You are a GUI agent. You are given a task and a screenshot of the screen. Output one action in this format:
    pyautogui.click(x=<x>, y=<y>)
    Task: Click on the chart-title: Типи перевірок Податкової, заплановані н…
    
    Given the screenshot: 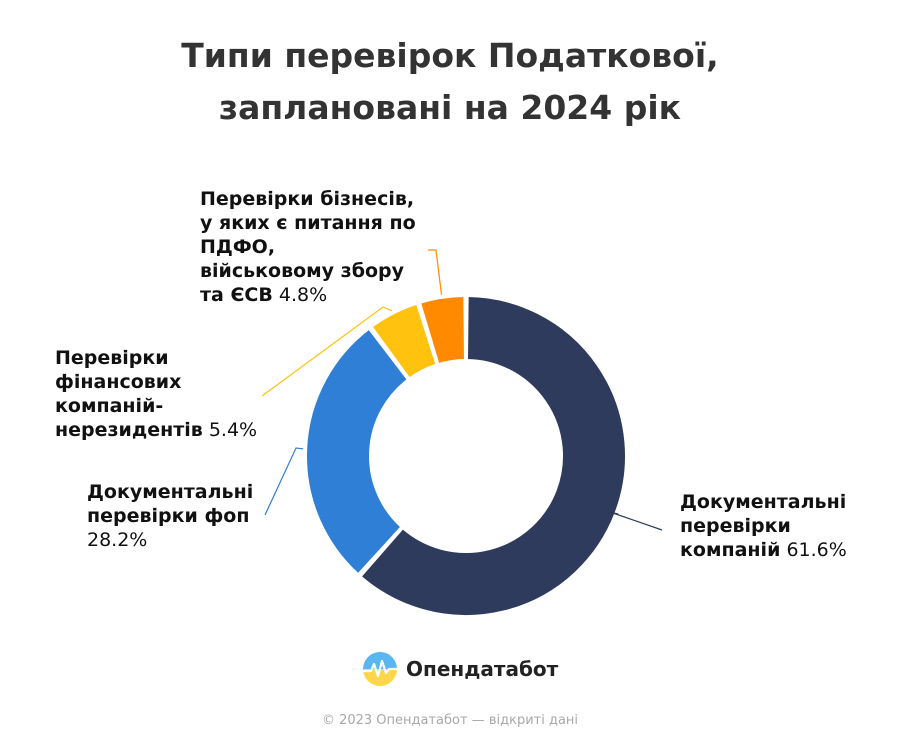 What is the action you would take?
    pyautogui.click(x=450, y=82)
    